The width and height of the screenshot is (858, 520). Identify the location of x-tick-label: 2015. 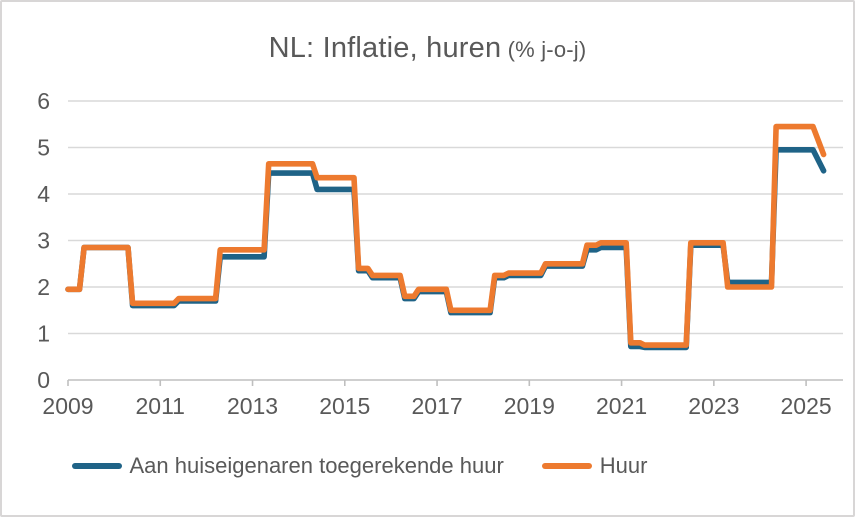
(344, 406).